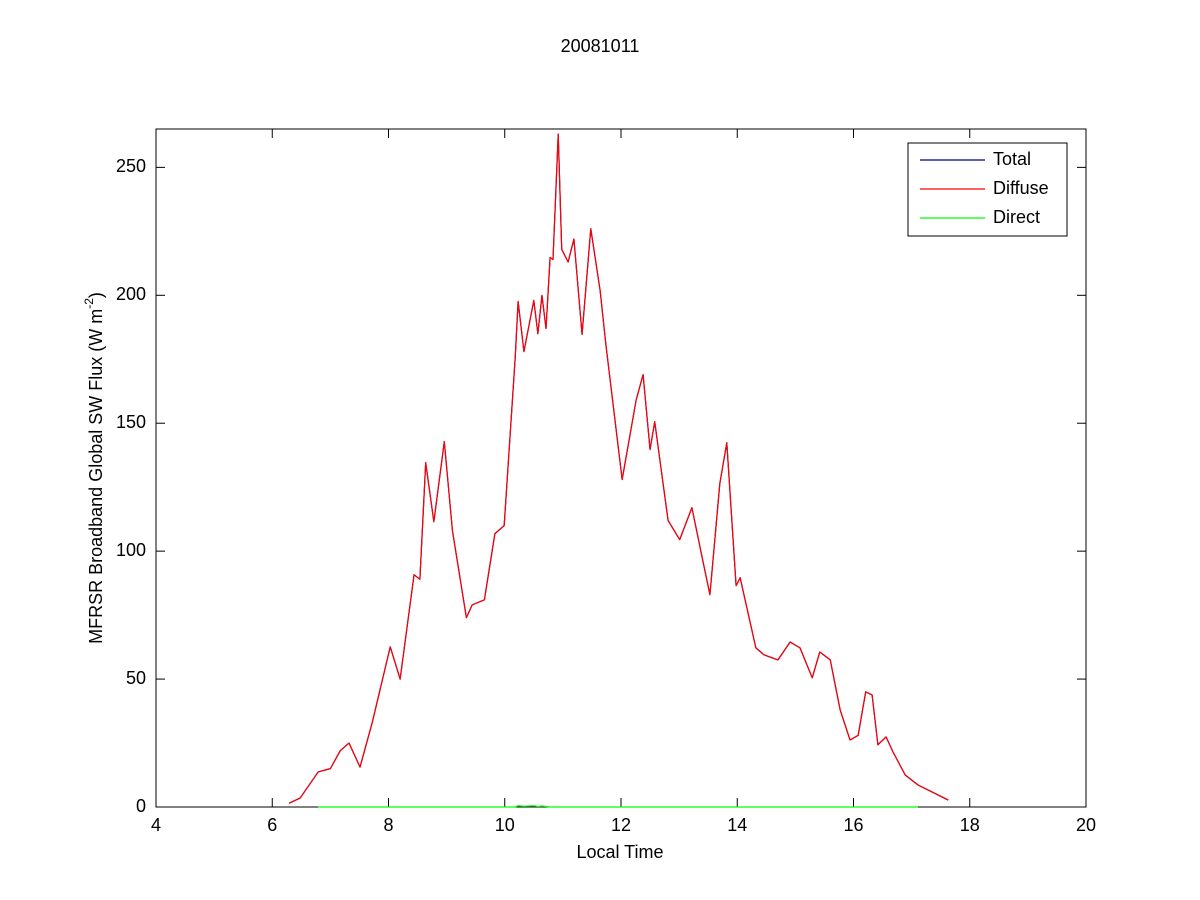 Image resolution: width=1200 pixels, height=900 pixels. What do you see at coordinates (136, 678) in the screenshot?
I see `y-tick-label: 50` at bounding box center [136, 678].